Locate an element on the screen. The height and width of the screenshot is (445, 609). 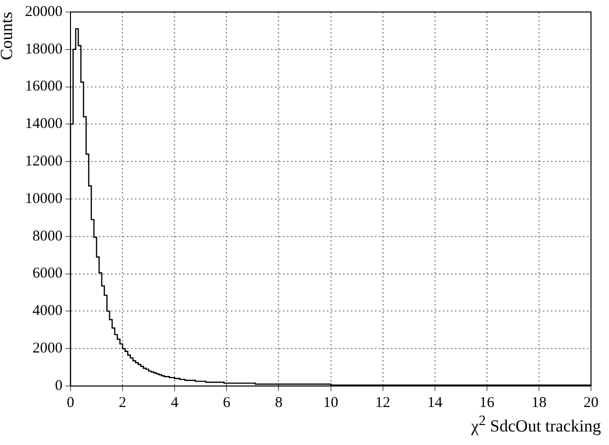
y-tick-label: 8000 is located at coordinates (47, 236).